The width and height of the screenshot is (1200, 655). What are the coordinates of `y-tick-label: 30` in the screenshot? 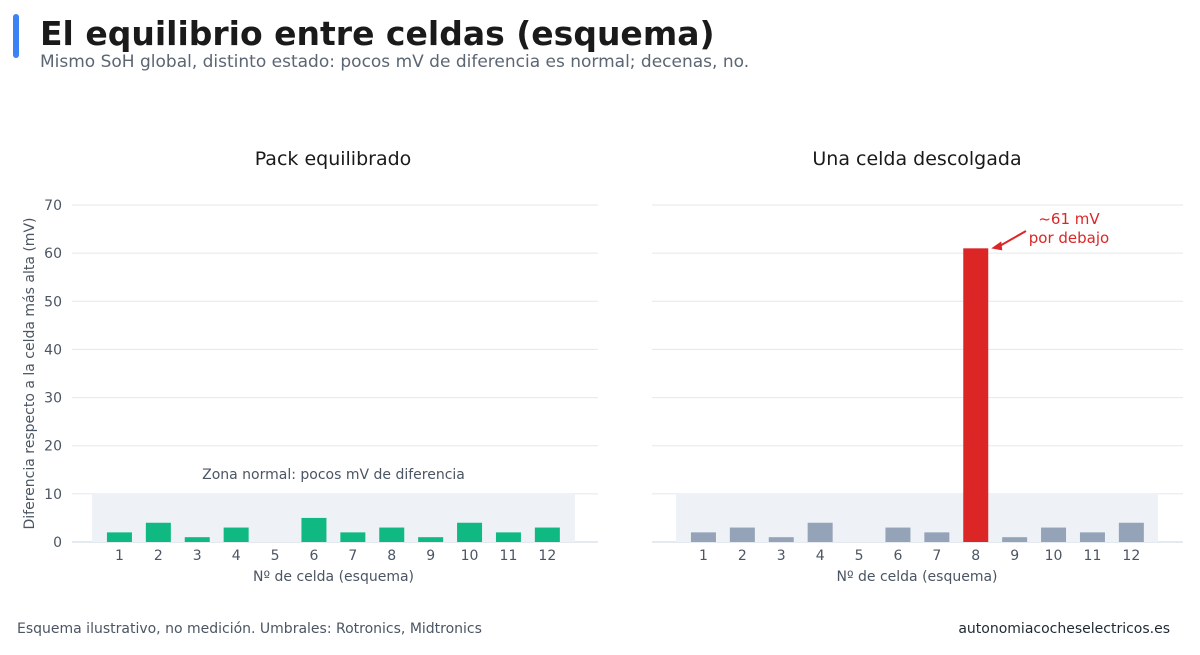 It's located at (53, 399).